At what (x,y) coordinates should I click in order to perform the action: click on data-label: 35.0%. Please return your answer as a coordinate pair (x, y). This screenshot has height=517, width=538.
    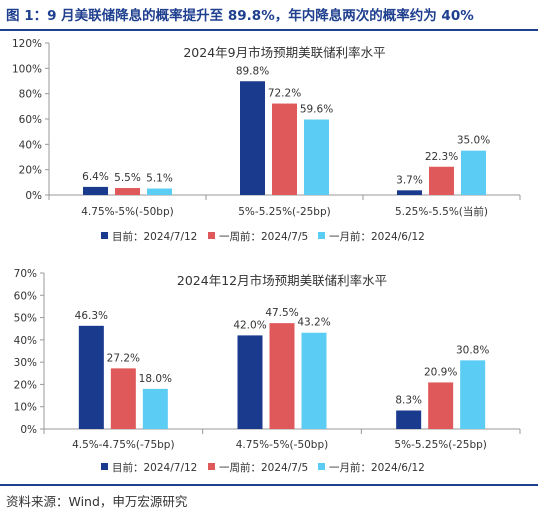
    Looking at the image, I should click on (473, 141).